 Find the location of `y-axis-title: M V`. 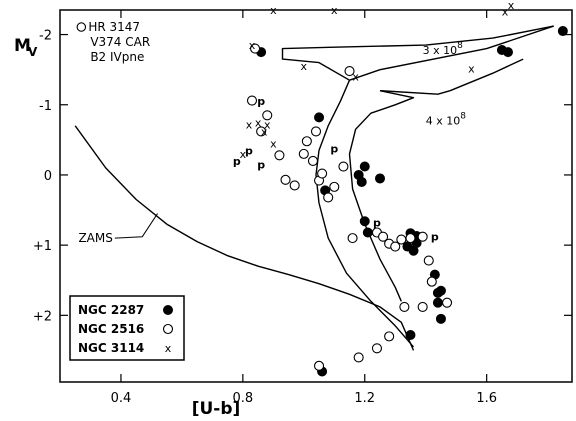

y-axis-title: M V is located at coordinates (26, 47).